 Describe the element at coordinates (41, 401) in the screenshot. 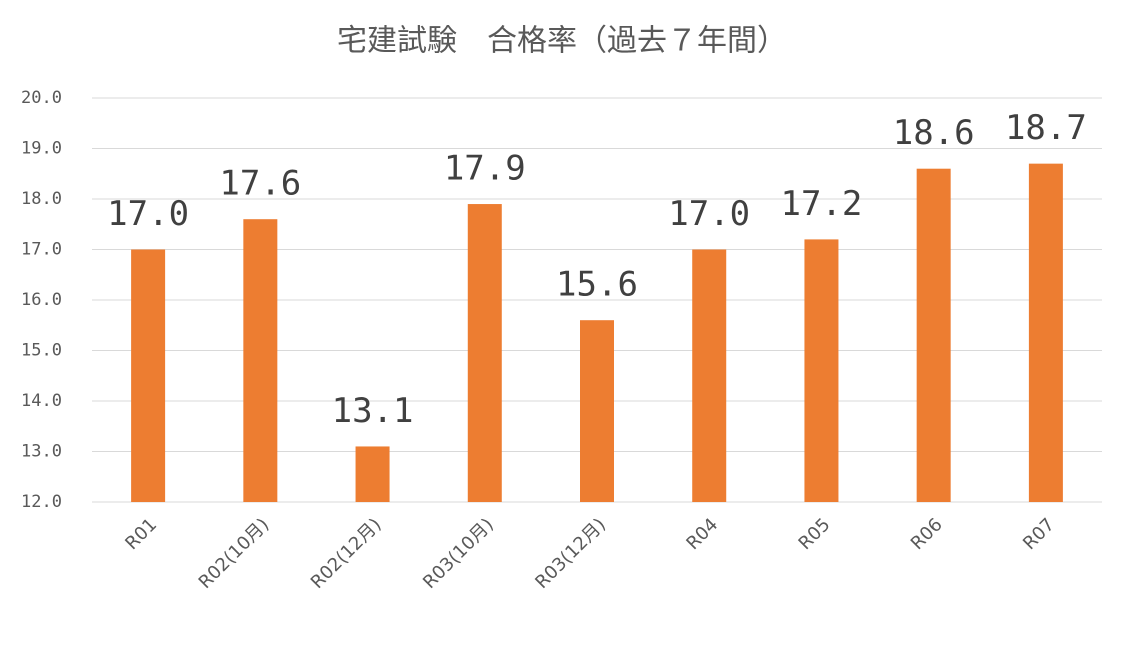

I see `y-tick-label: 14.0` at that location.